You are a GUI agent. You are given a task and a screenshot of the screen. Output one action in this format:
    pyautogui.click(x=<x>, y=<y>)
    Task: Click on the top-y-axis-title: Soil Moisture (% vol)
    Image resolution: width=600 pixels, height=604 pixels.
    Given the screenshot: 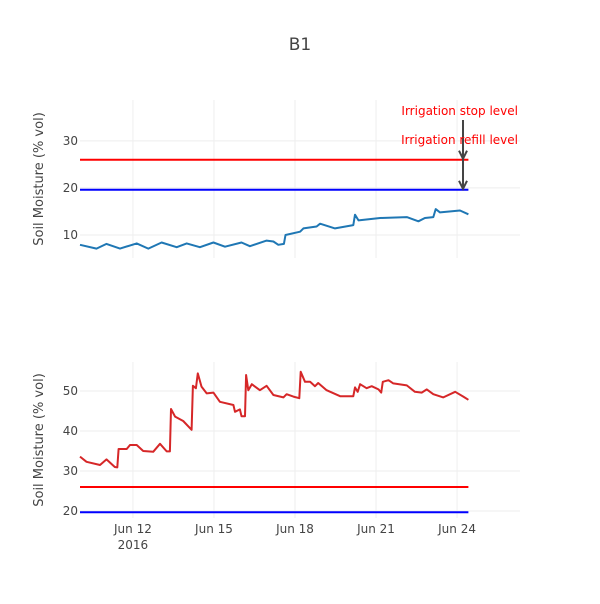 What is the action you would take?
    pyautogui.click(x=39, y=179)
    